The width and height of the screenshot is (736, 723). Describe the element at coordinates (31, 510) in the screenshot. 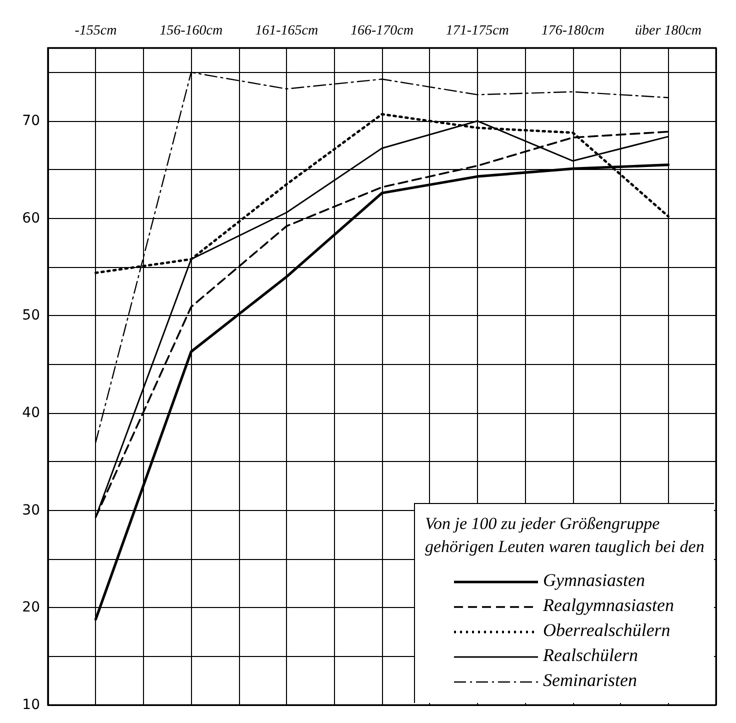

I see `y-tick-label: 30` at that location.